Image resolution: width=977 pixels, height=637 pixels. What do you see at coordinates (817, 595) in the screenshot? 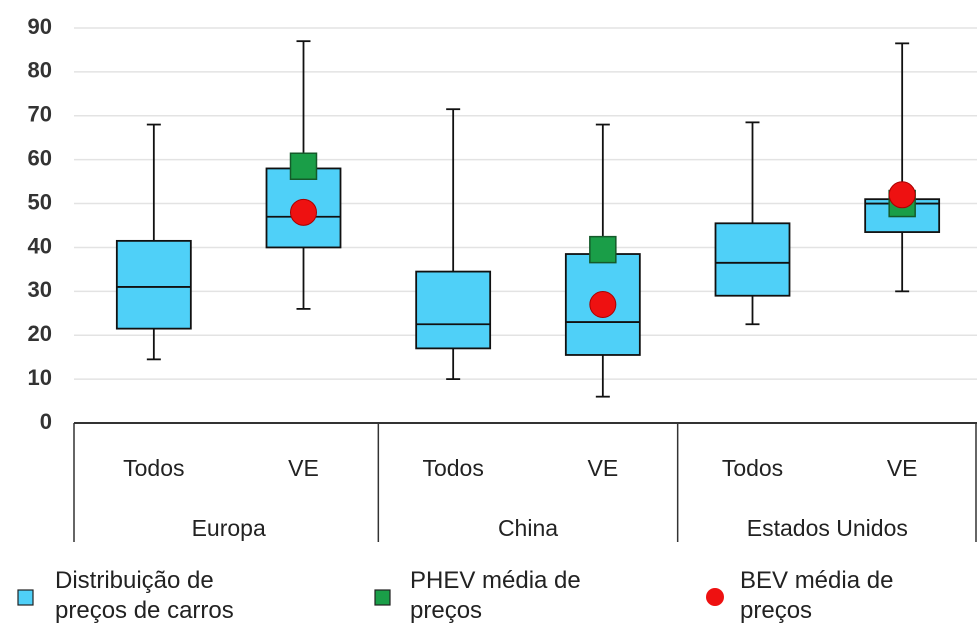
I see `legend-label: BEV média de preços` at bounding box center [817, 595].